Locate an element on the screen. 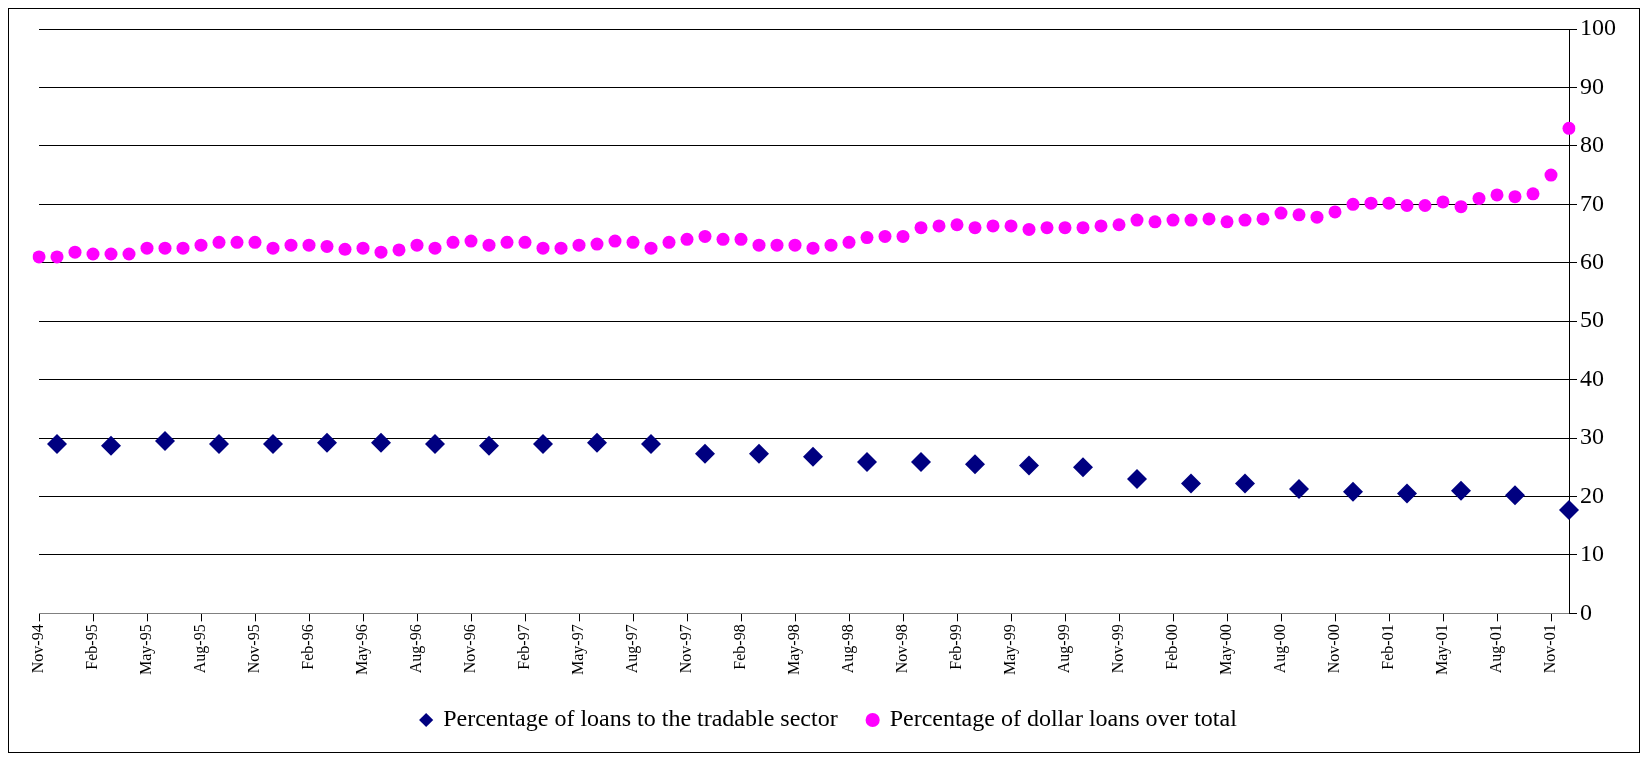 This screenshot has width=1648, height=761. x-tick-label: Feb-95 is located at coordinates (92, 647).